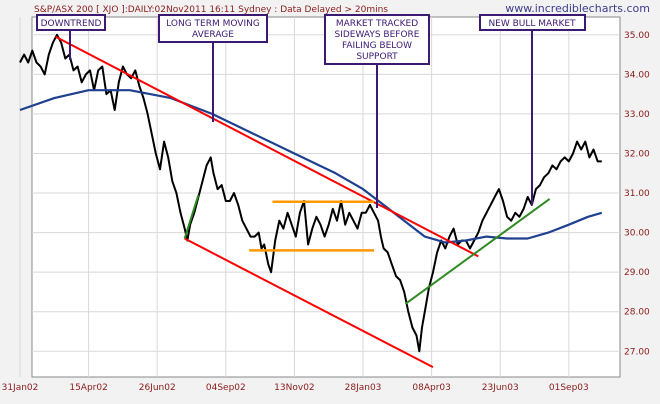  Describe the element at coordinates (500, 388) in the screenshot. I see `x-tick-label: 23Jun03` at that location.